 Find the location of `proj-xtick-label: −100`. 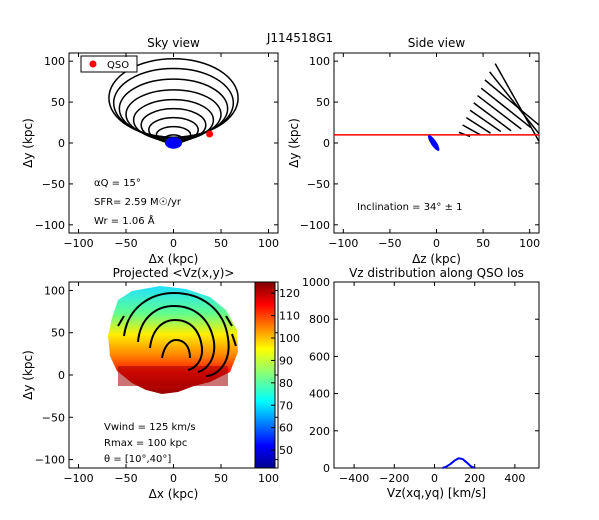

proj-xtick-label: −100 is located at coordinates (78, 478).